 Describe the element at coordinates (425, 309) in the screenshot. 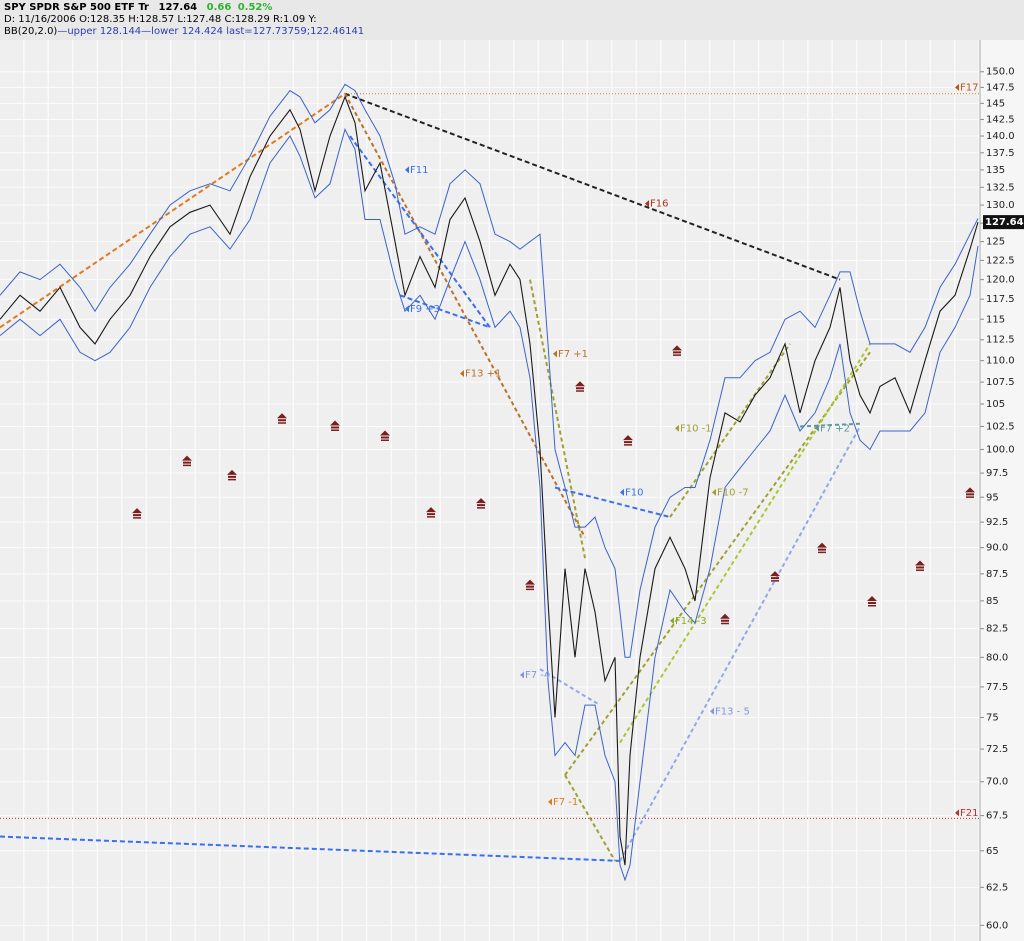

I see `annotation-label: F9 +3` at that location.